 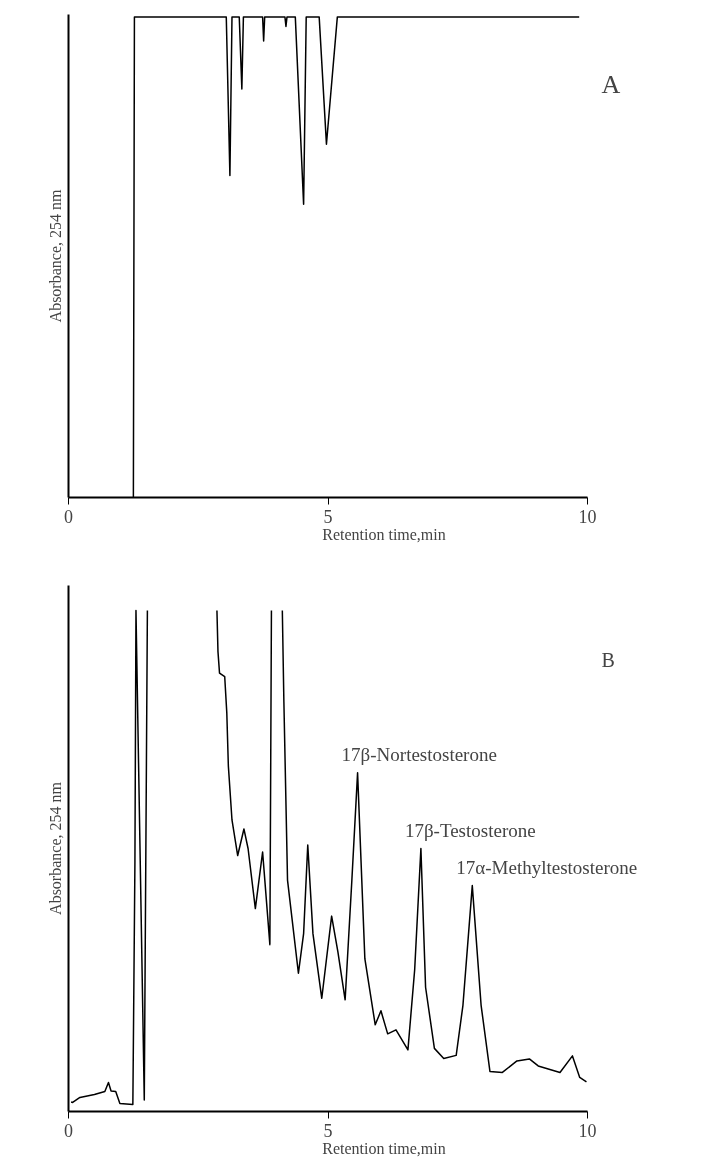 What do you see at coordinates (608, 659) in the screenshot?
I see `text: B` at bounding box center [608, 659].